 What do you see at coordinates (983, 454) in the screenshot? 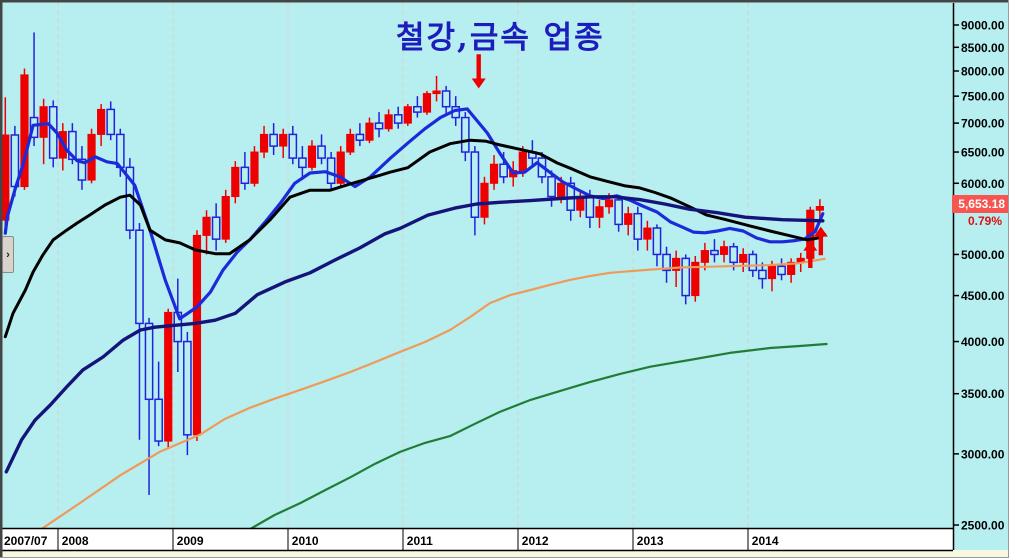
I see `y-axis-tick-label: 3000.00` at bounding box center [983, 454].